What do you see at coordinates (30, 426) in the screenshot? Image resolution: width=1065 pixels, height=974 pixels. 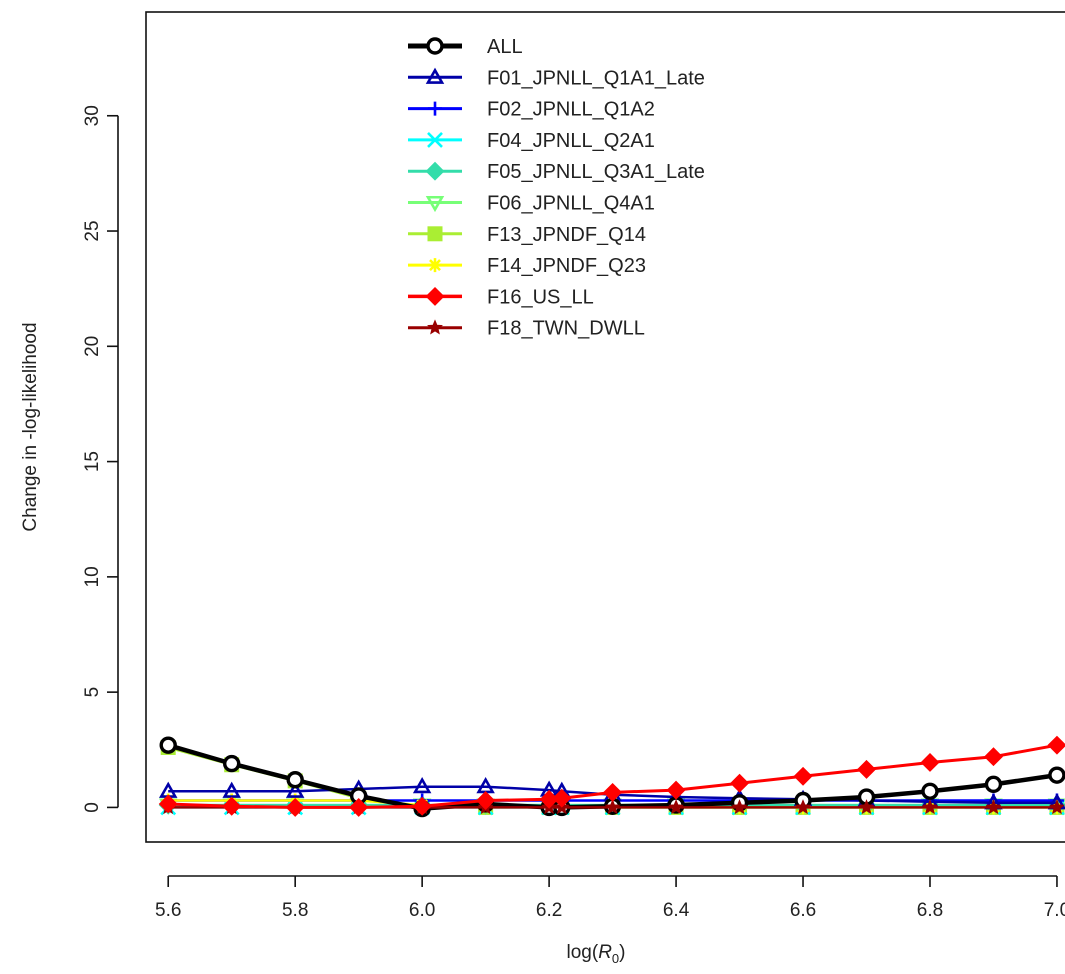 I see `y-axis-label: Change in -log-likelihood` at bounding box center [30, 426].